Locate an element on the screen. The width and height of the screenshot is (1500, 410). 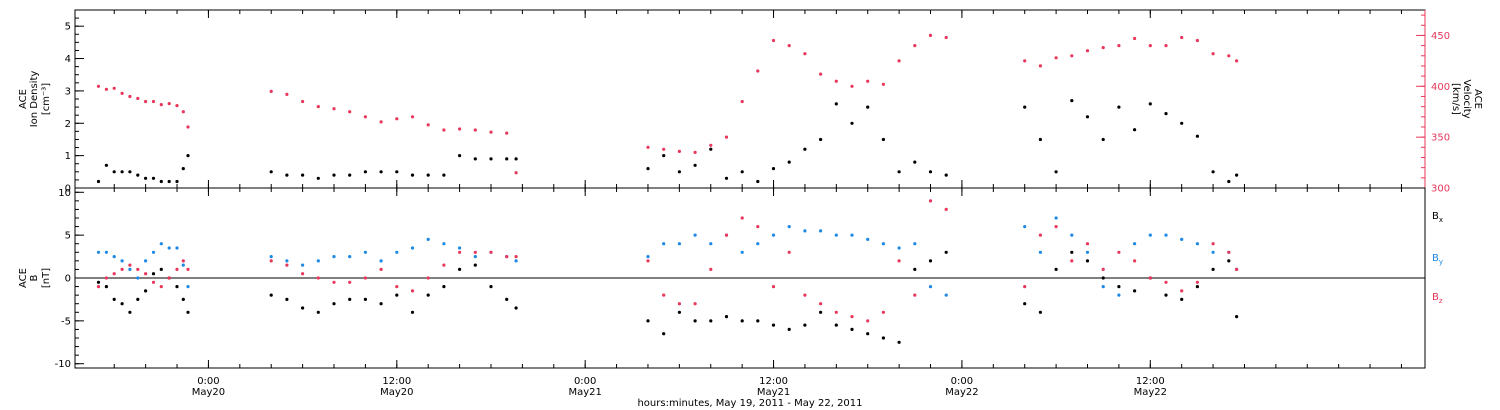
legend-by-base: B is located at coordinates (1435, 258).